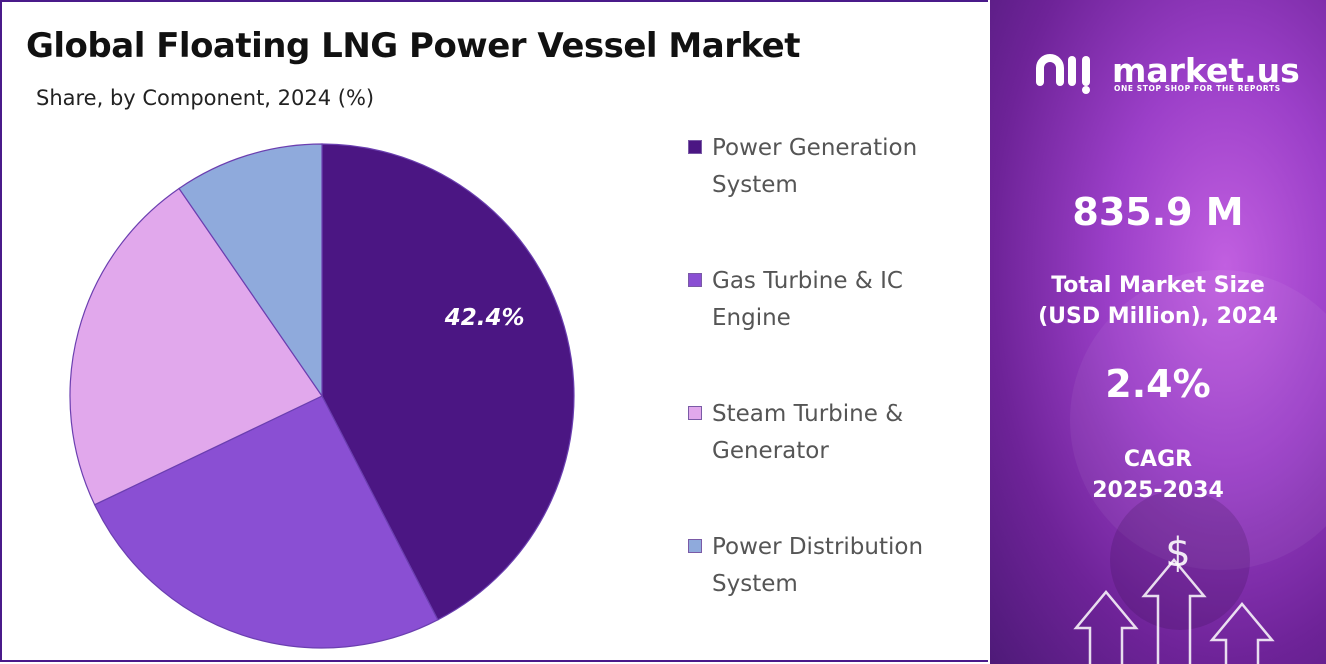  Describe the element at coordinates (1158, 490) in the screenshot. I see `cagr-label-line2: 2025-2034` at that location.